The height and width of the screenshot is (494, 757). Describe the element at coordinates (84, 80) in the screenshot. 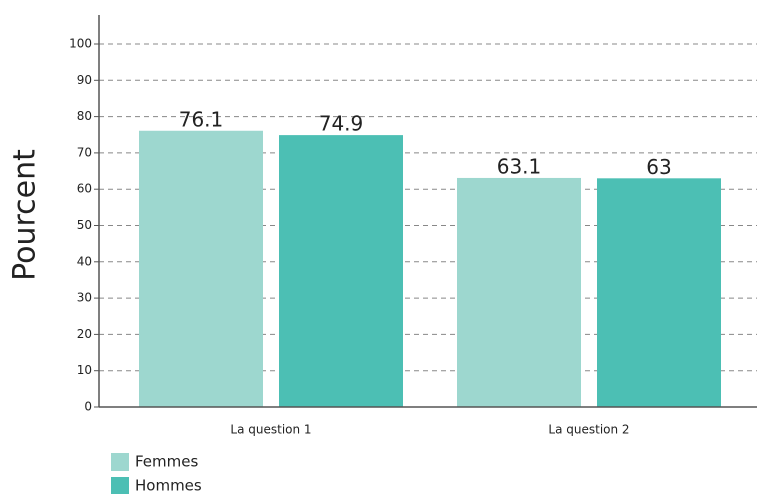

I see `y-tick-label: 90` at that location.